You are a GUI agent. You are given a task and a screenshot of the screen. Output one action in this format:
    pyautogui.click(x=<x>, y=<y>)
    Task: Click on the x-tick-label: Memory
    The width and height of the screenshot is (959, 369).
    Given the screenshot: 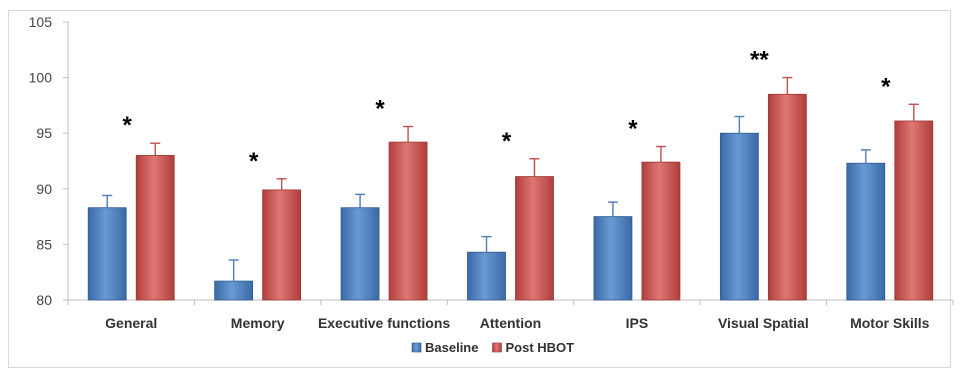 What is the action you would take?
    pyautogui.click(x=258, y=323)
    